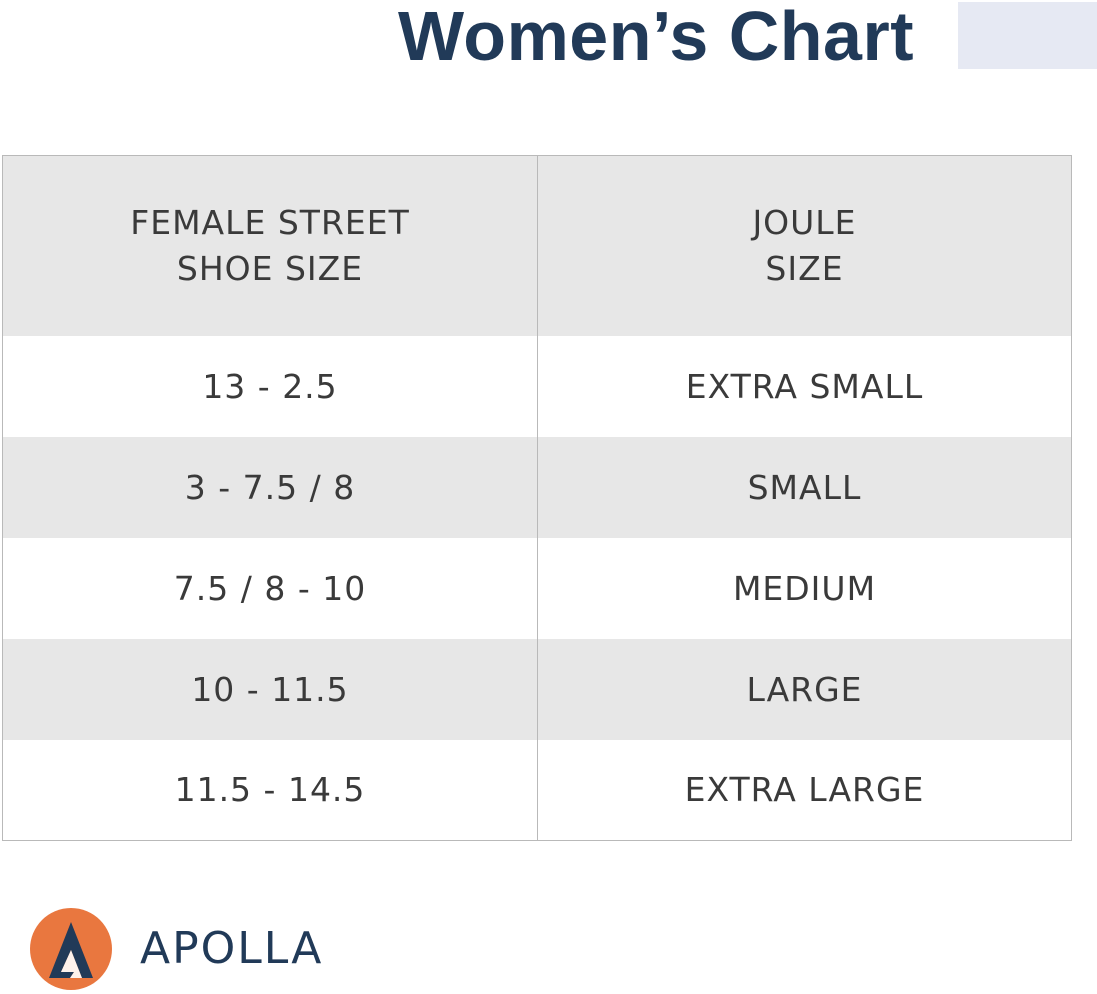  I want to click on table-row: 10 - 11.5 LARGE, so click(537, 689).